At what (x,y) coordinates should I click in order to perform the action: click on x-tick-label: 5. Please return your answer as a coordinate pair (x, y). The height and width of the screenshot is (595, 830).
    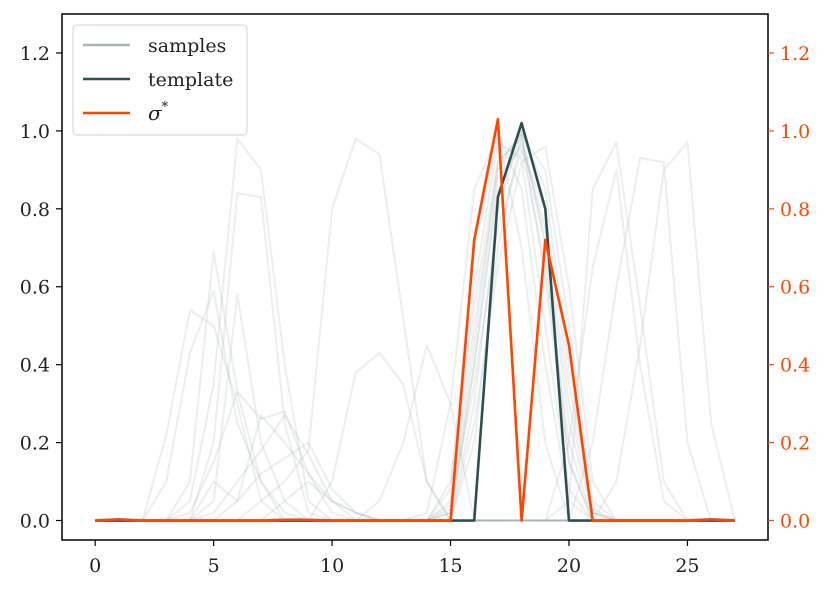
    Looking at the image, I should click on (214, 566).